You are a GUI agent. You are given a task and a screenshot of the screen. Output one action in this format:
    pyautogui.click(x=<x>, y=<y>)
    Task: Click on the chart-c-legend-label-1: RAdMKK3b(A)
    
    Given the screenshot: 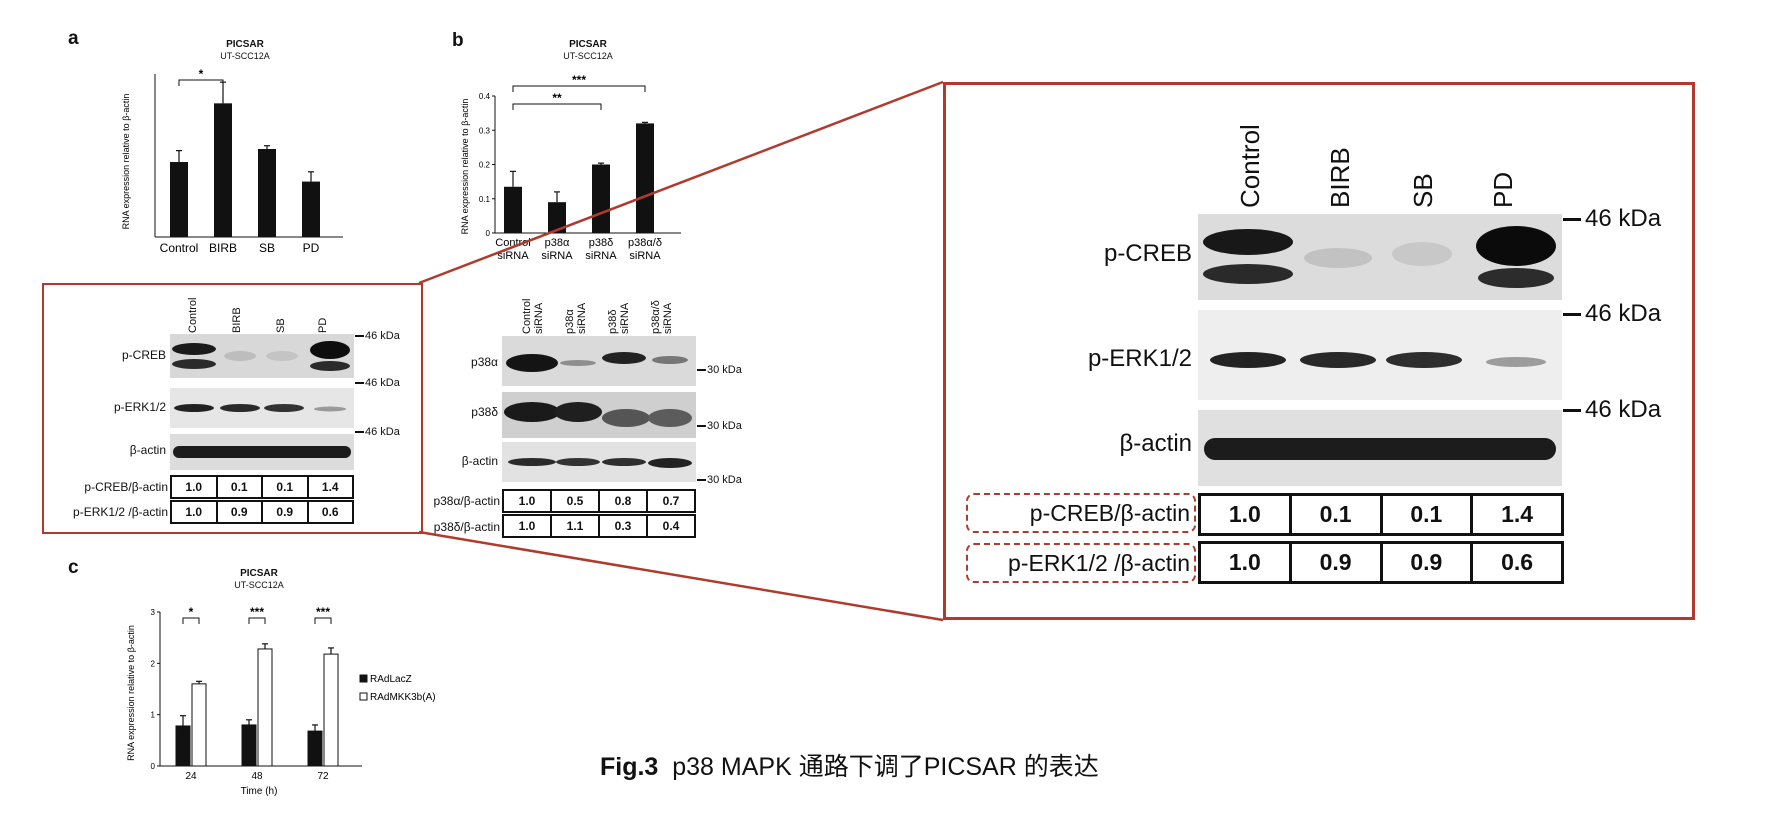 What is the action you would take?
    pyautogui.click(x=403, y=697)
    